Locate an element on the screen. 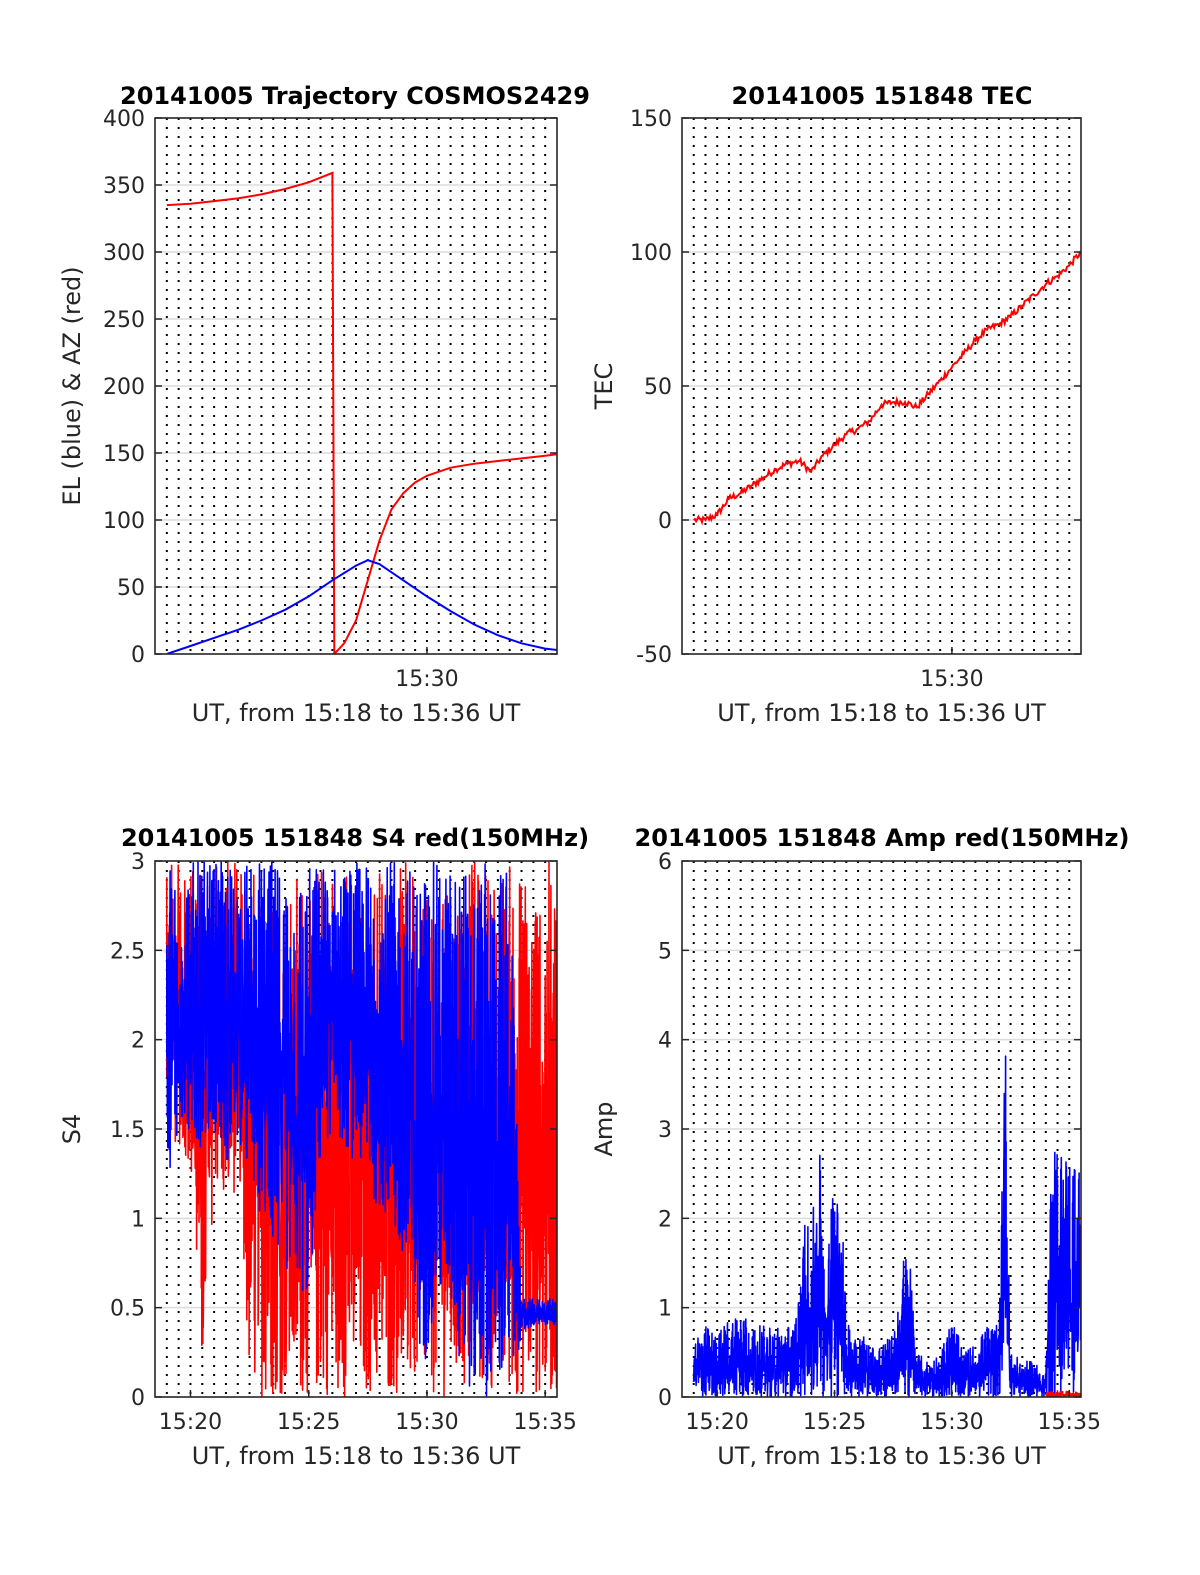 This screenshot has height=1575, width=1200. s4-x-axis-label: UT, from 15:18 to 15:36 UT is located at coordinates (356, 1456).